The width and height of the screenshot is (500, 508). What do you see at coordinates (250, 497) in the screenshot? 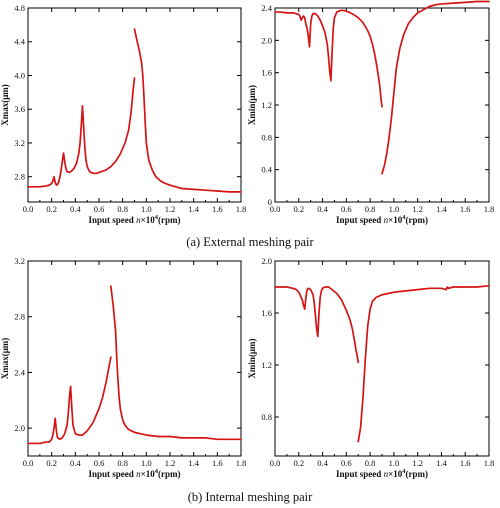
I see `caption-internal-meshing-pair: (b) Internal meshing pair` at bounding box center [250, 497].